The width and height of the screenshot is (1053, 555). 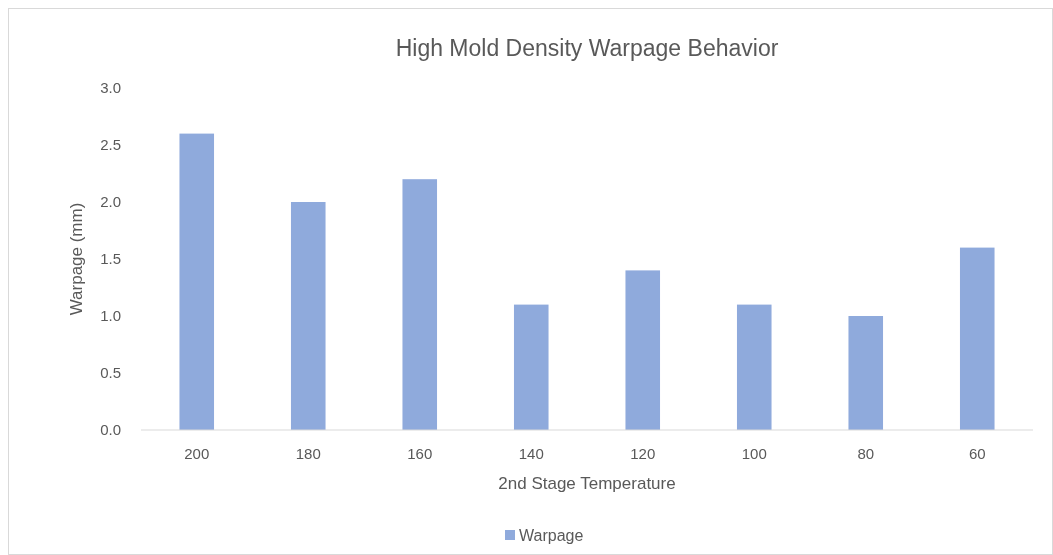 What do you see at coordinates (587, 48) in the screenshot?
I see `chart-title: High Mold Density Warpage Behavior` at bounding box center [587, 48].